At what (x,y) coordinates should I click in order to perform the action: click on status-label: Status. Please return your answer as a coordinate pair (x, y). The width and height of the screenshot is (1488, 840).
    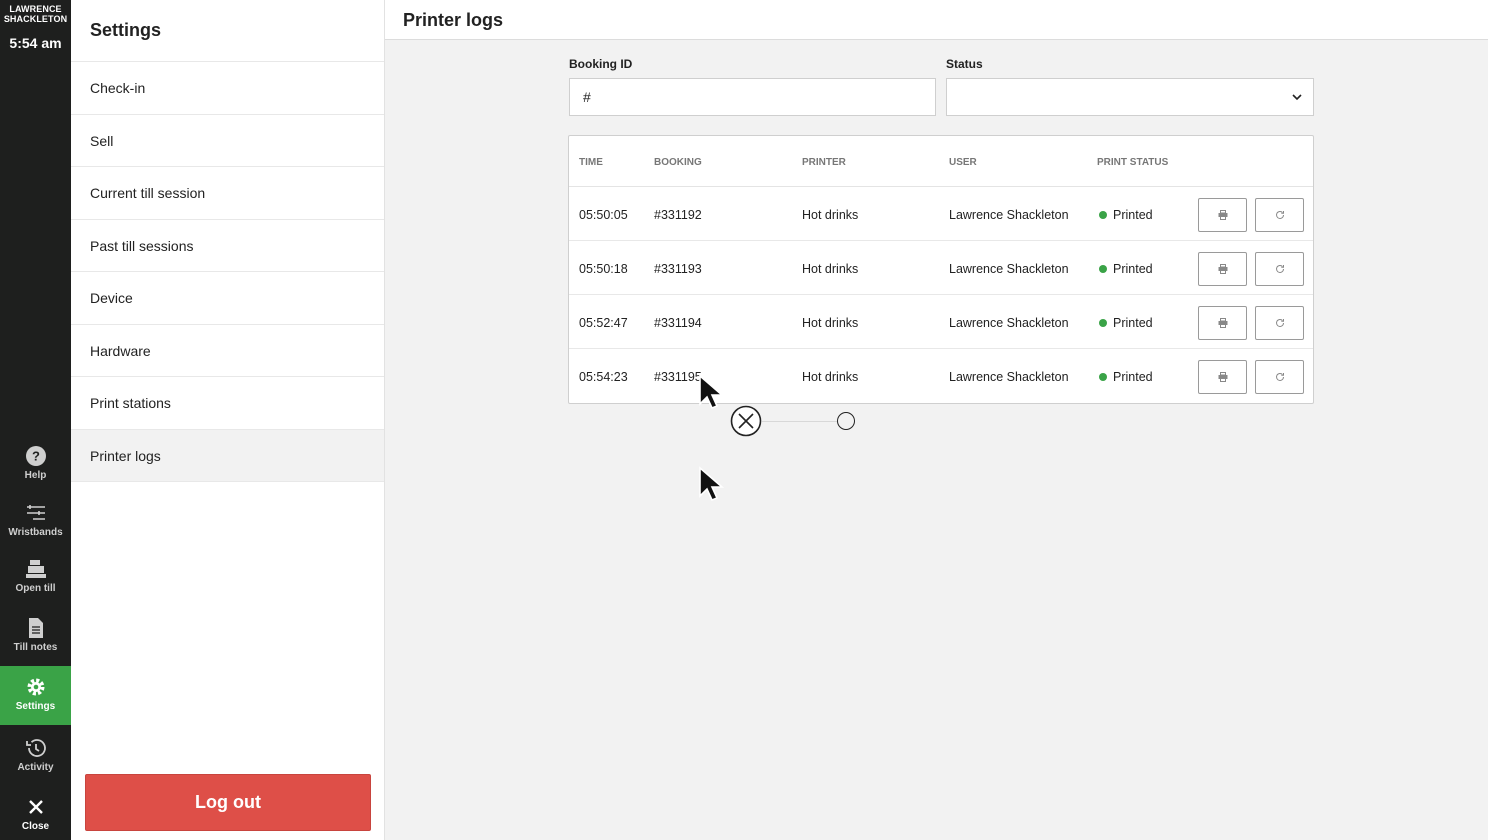
    Looking at the image, I should click on (964, 64).